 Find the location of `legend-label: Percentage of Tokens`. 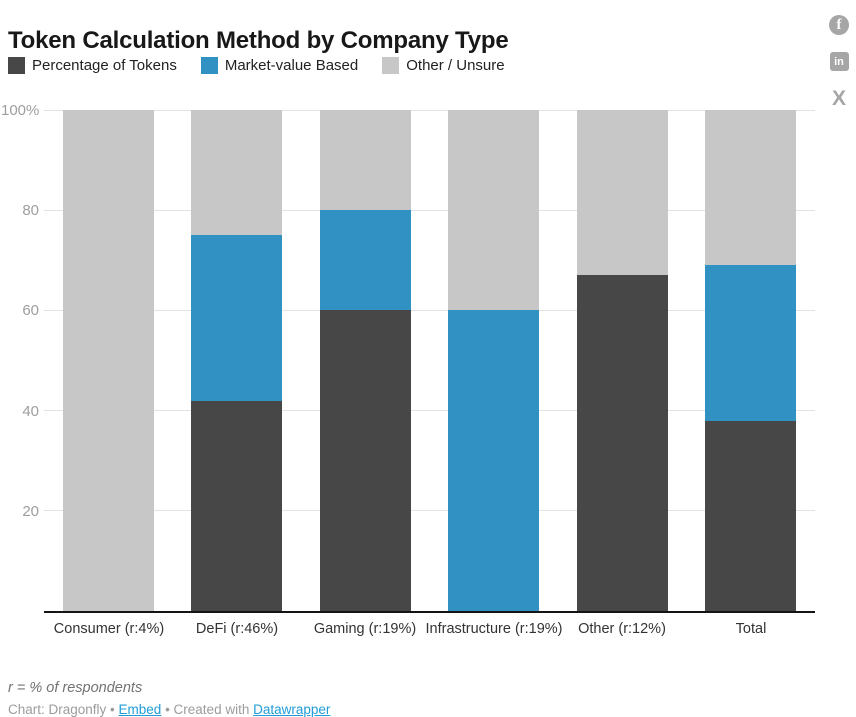

legend-label: Percentage of Tokens is located at coordinates (104, 65).